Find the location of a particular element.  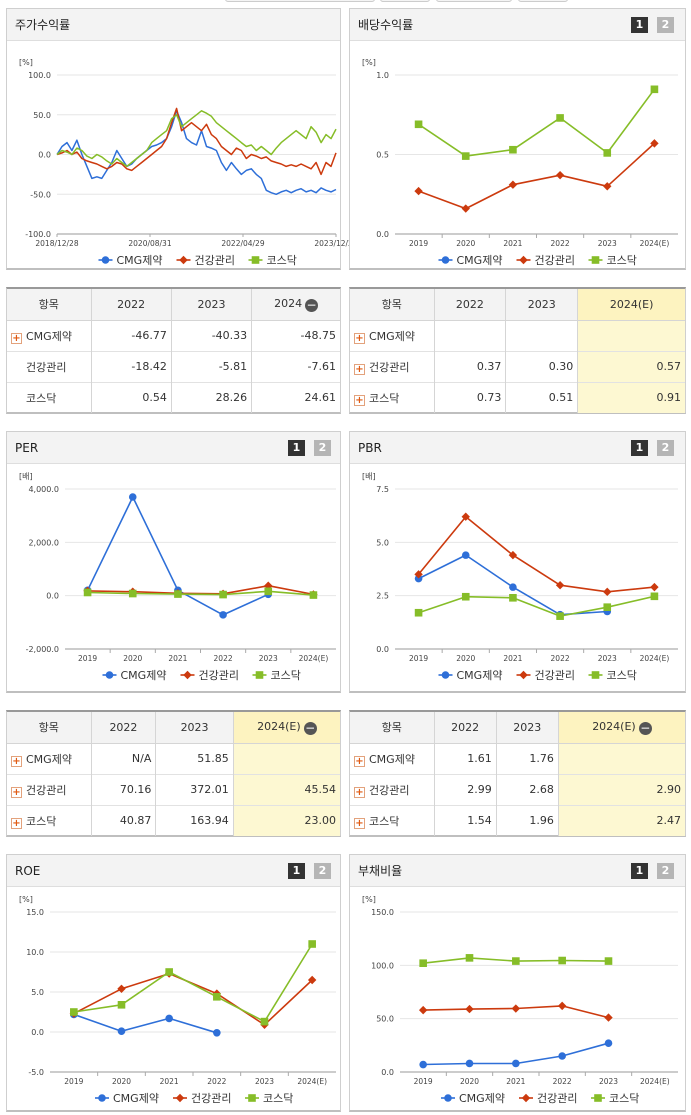

y-tick-label: 5.0 is located at coordinates (382, 542).